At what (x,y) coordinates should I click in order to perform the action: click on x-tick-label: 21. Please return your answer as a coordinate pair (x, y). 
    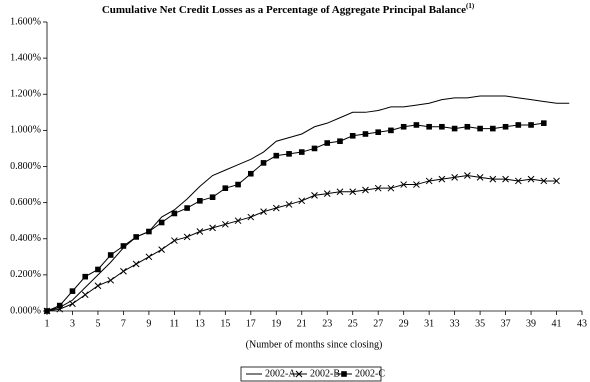
    Looking at the image, I should click on (302, 323).